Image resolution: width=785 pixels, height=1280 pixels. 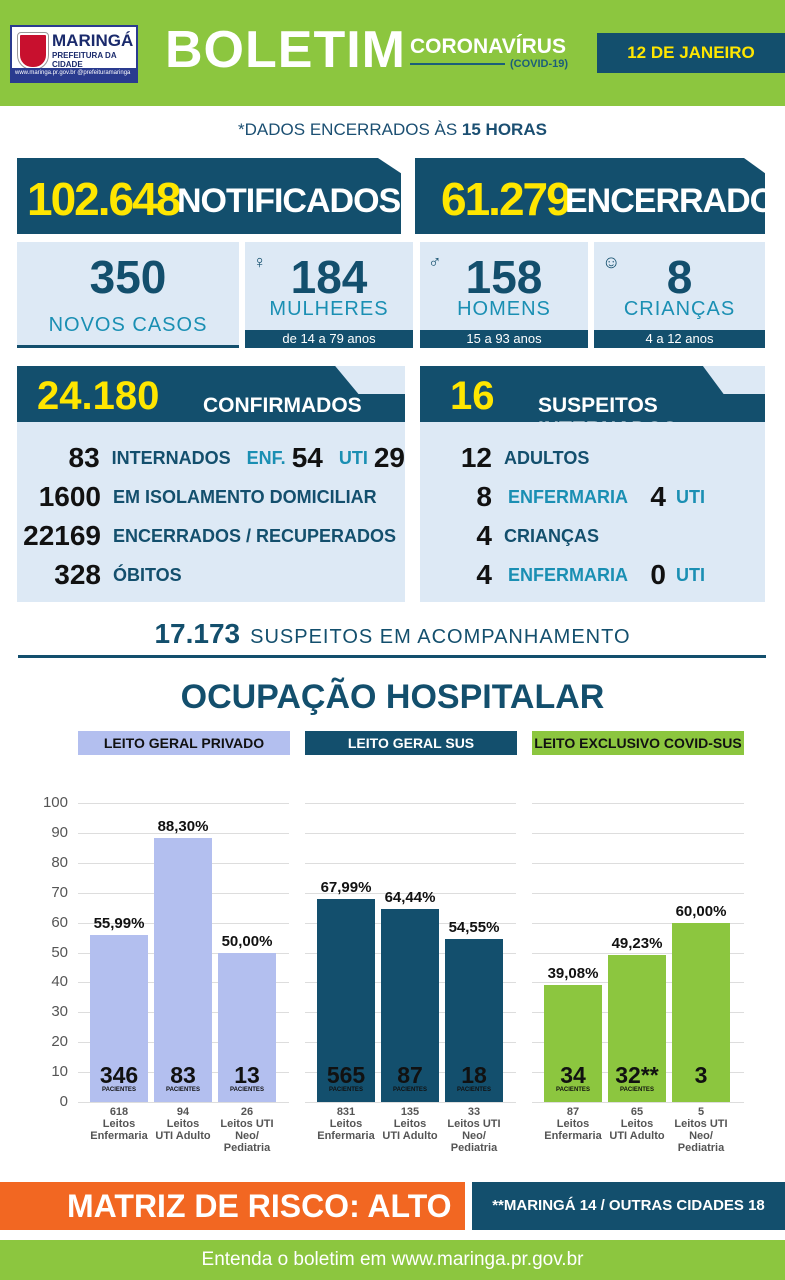 What do you see at coordinates (84, 457) in the screenshot?
I see `internados-value: 83` at bounding box center [84, 457].